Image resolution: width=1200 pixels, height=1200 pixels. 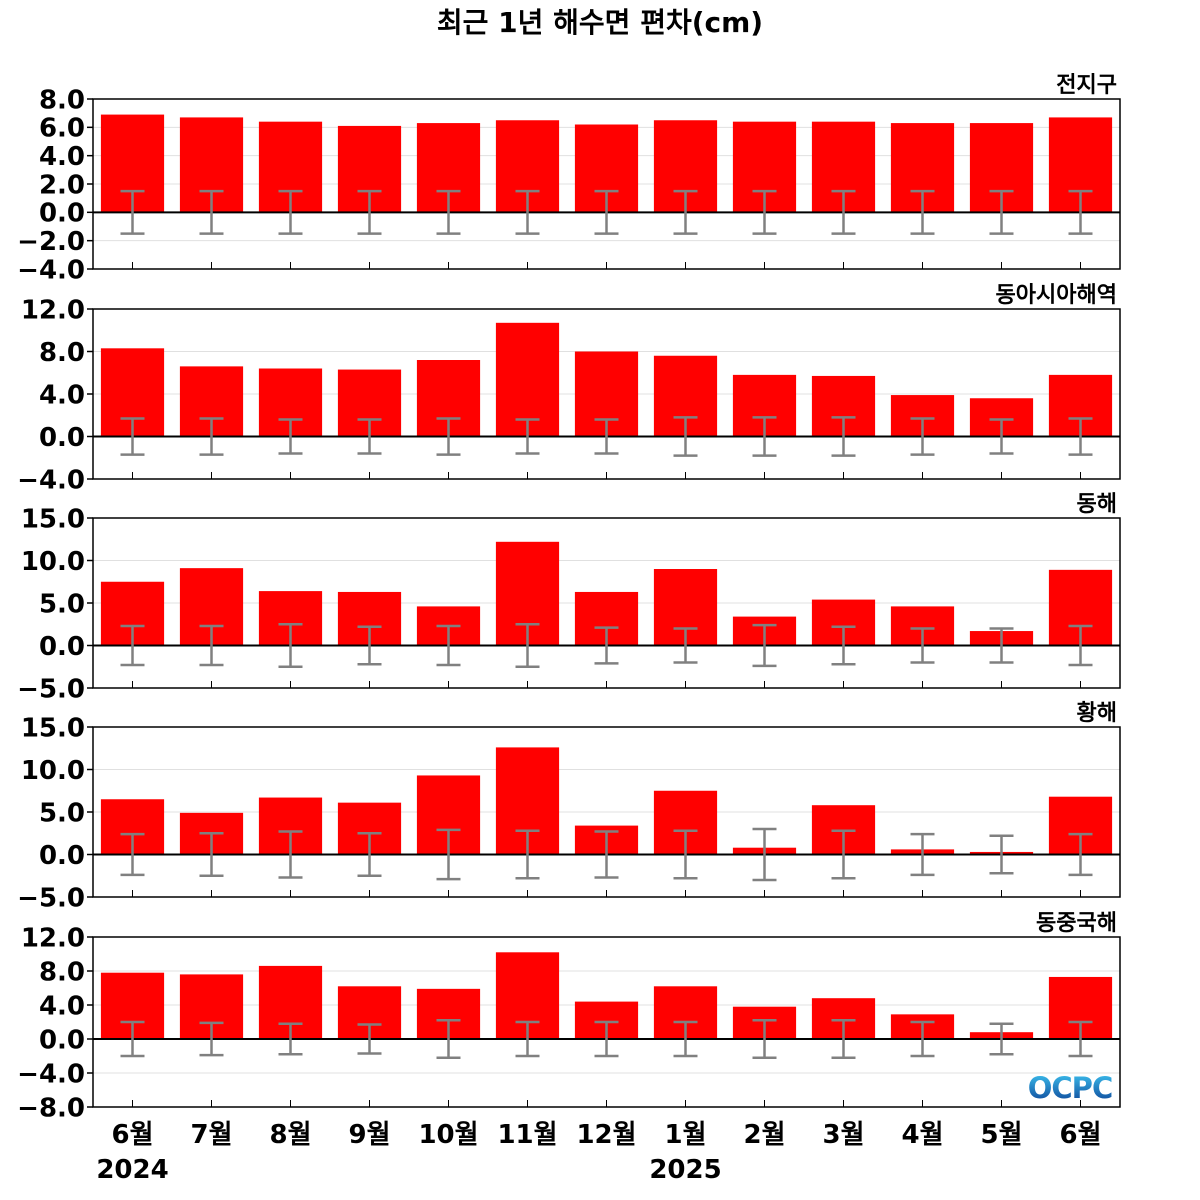 I want to click on panel-2-ytick-label-2: 0.0, so click(x=62, y=438).